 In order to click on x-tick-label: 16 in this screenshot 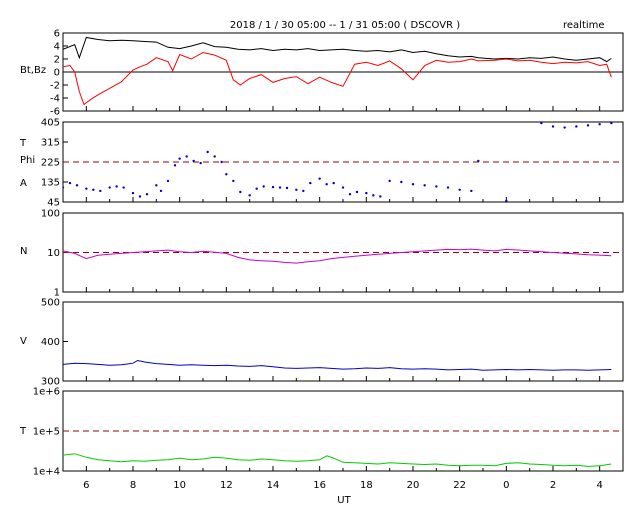, I will do `click(319, 485)`.